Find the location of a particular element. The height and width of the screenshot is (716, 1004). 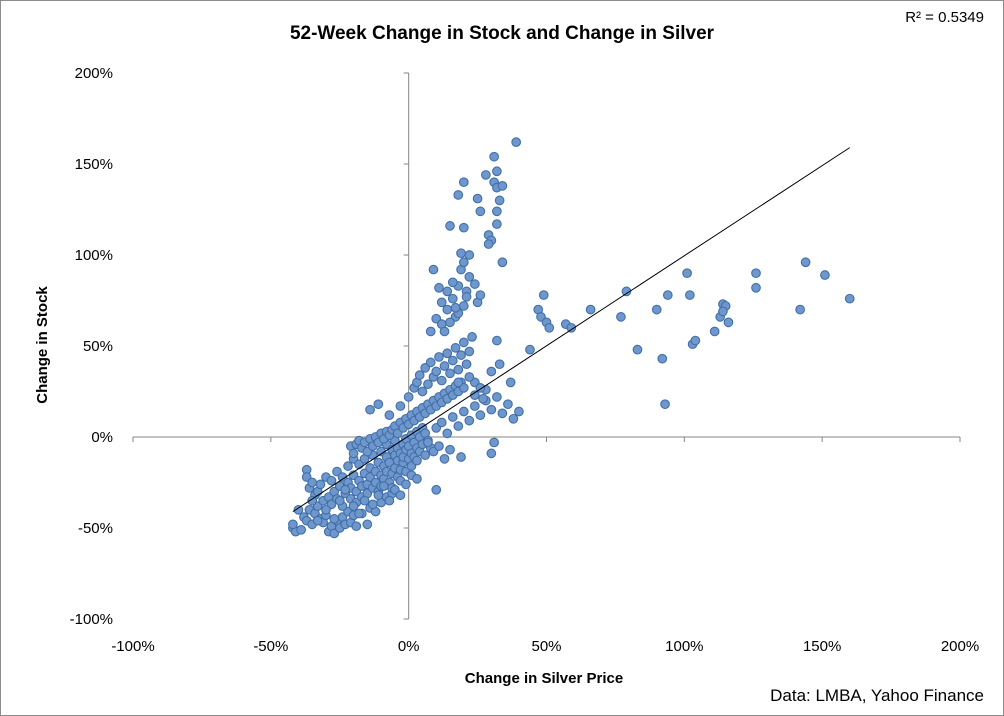

x-axis-title: Change in Silver Price is located at coordinates (544, 678).